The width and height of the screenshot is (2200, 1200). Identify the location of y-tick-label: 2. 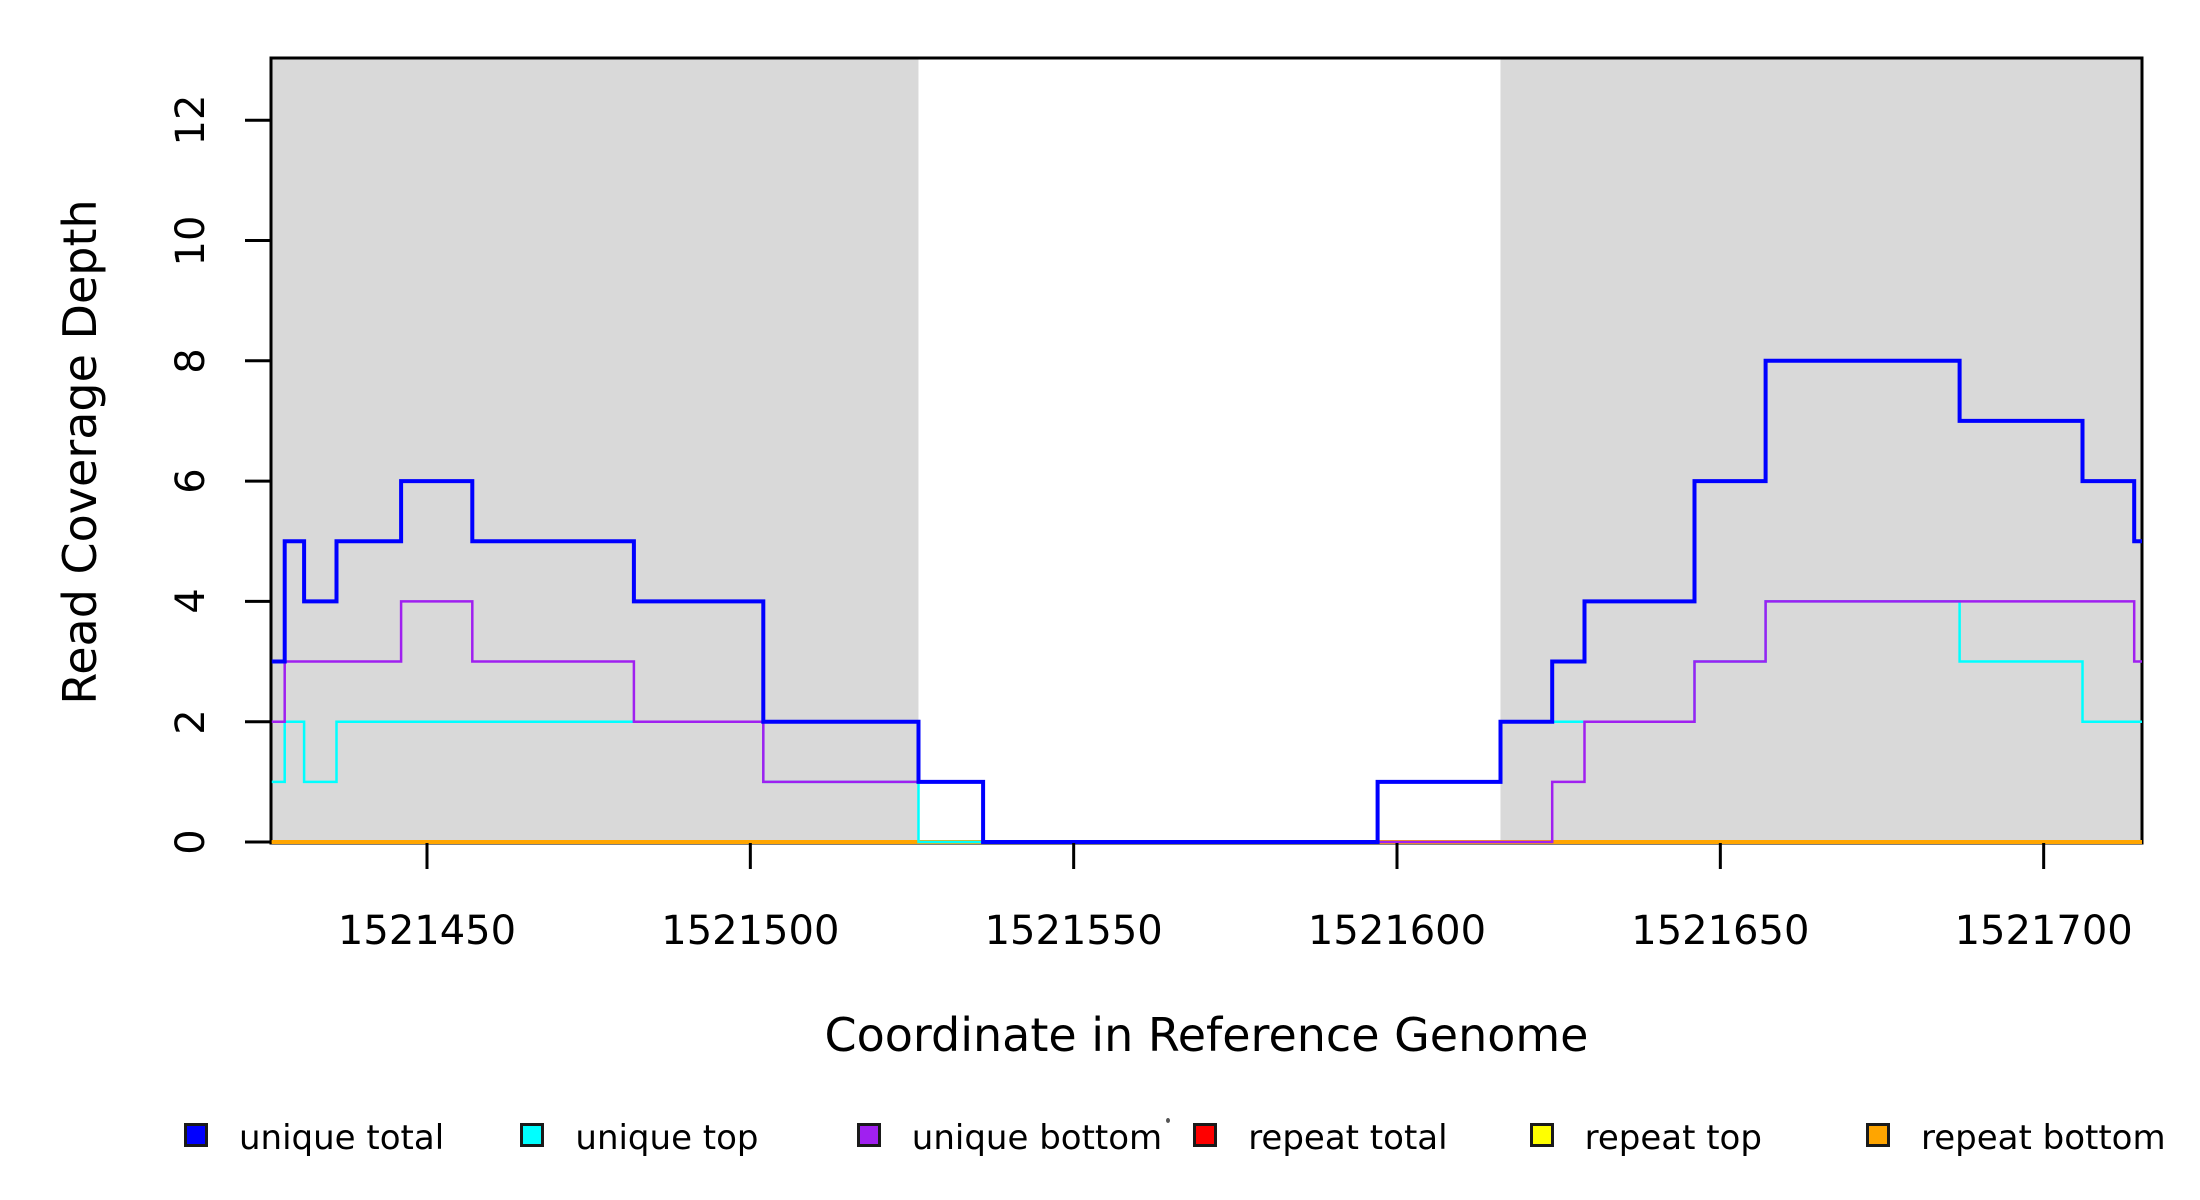
(191, 721).